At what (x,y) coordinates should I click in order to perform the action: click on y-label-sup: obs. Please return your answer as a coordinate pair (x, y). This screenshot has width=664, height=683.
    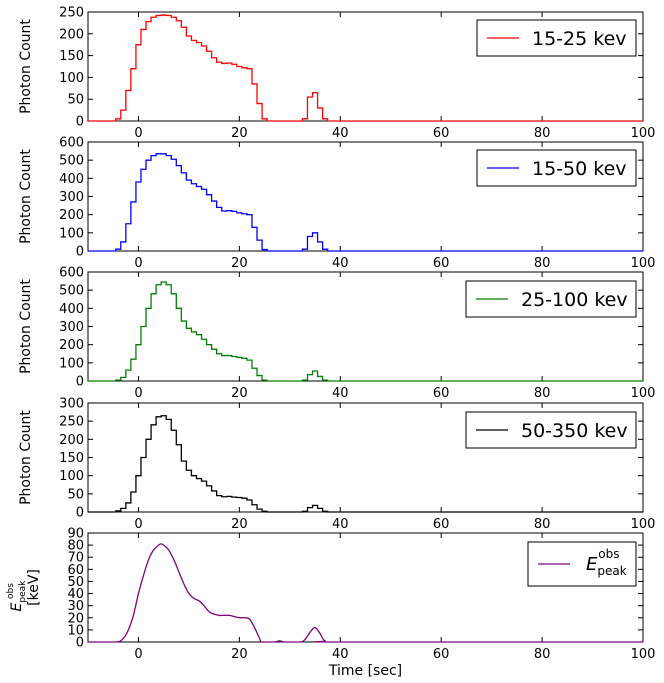
    Looking at the image, I should click on (11, 591).